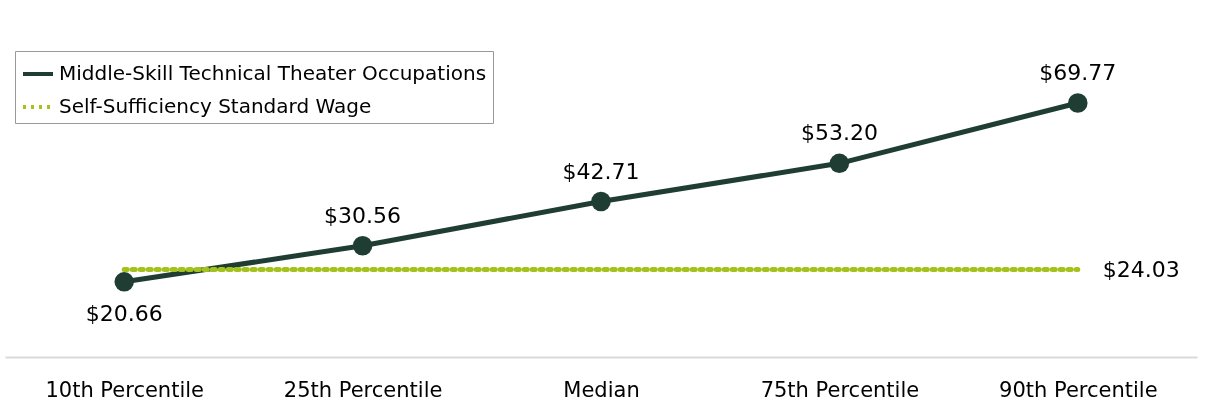 The image size is (1217, 405). What do you see at coordinates (840, 389) in the screenshot?
I see `x-tick-label: 75th Percentile` at bounding box center [840, 389].